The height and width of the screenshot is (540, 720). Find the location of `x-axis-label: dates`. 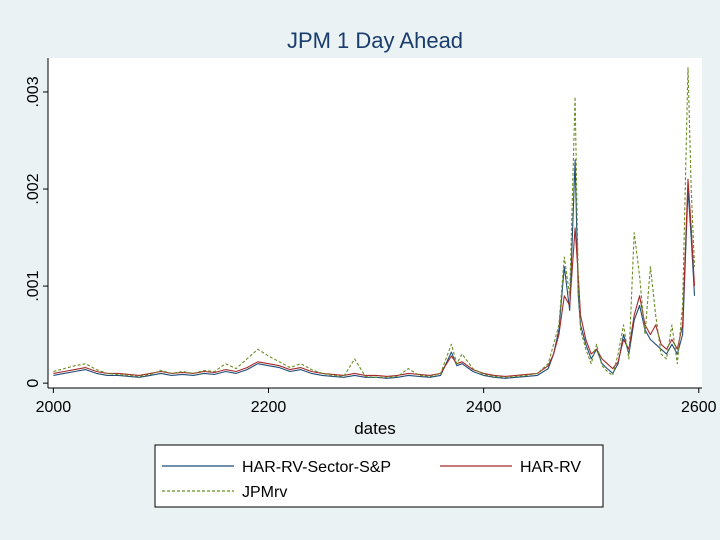

x-axis-label: dates is located at coordinates (375, 428).